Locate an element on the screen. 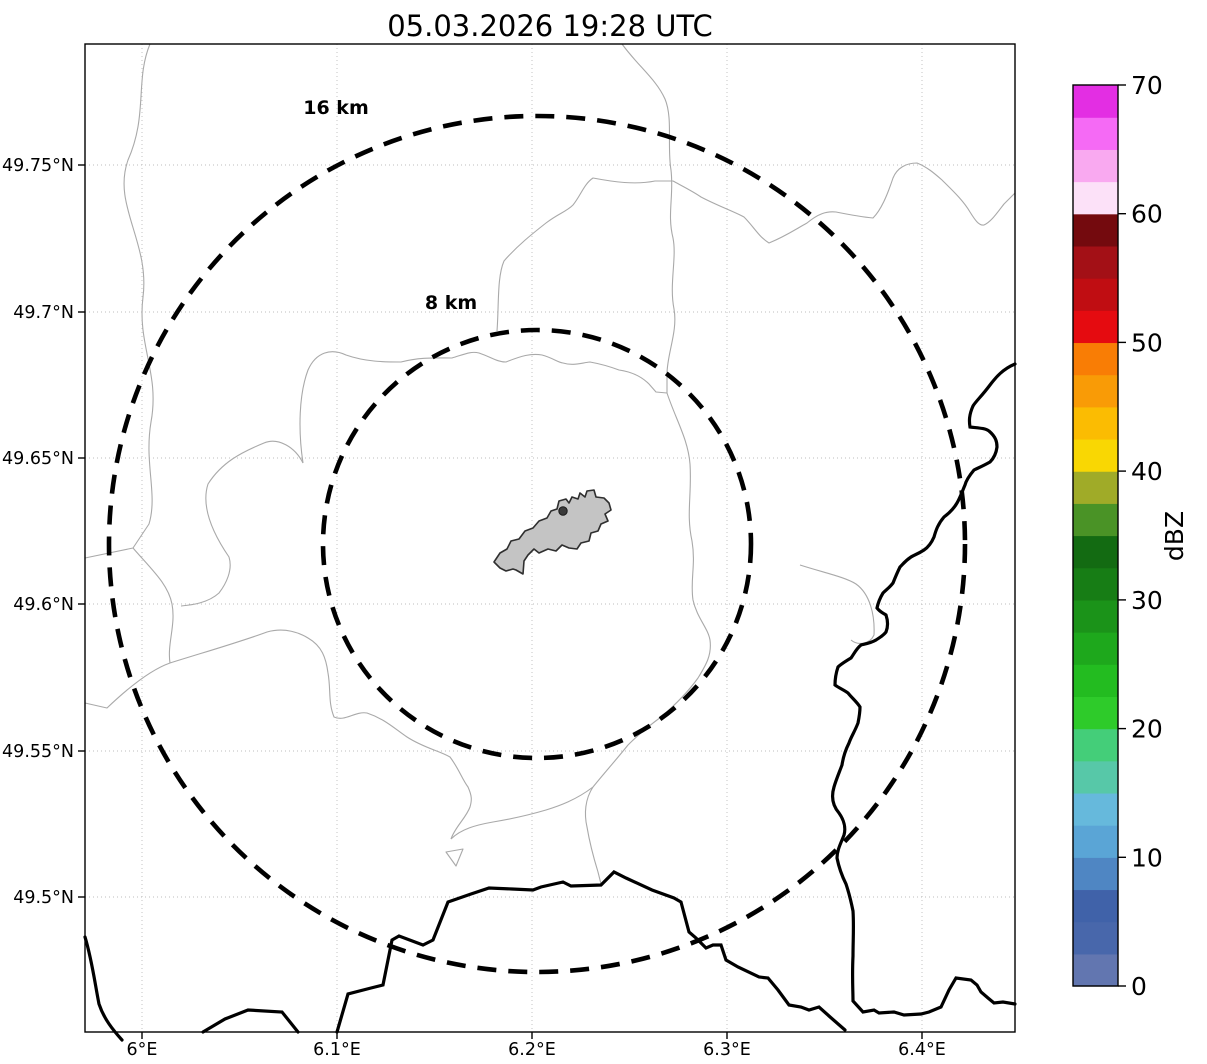 The height and width of the screenshot is (1064, 1207). range-ring-8km is located at coordinates (537, 544).